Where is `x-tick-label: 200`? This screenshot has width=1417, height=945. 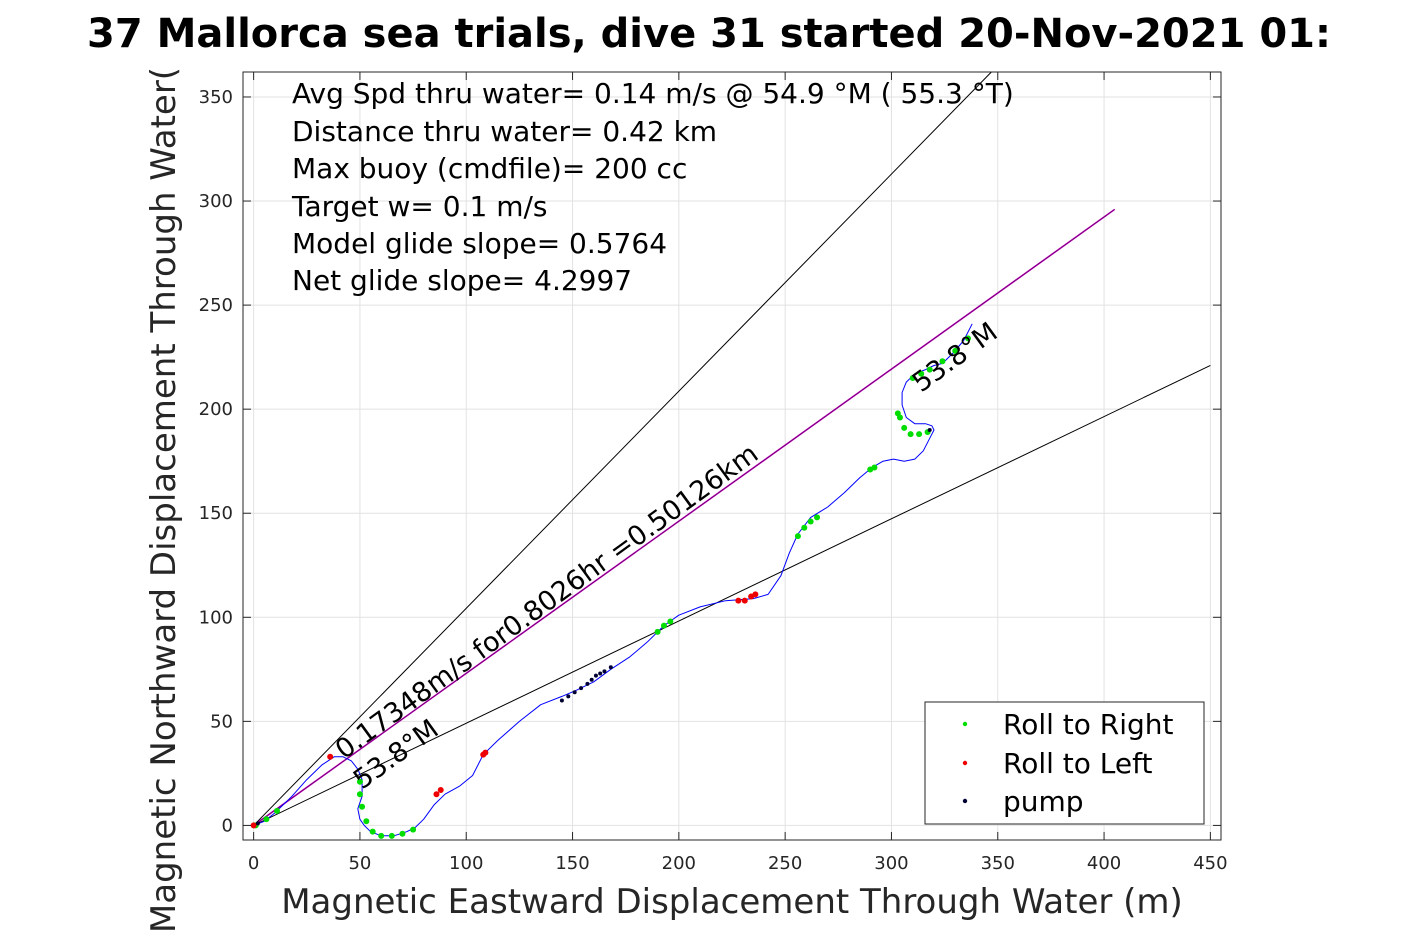
x-tick-label: 200 is located at coordinates (679, 863).